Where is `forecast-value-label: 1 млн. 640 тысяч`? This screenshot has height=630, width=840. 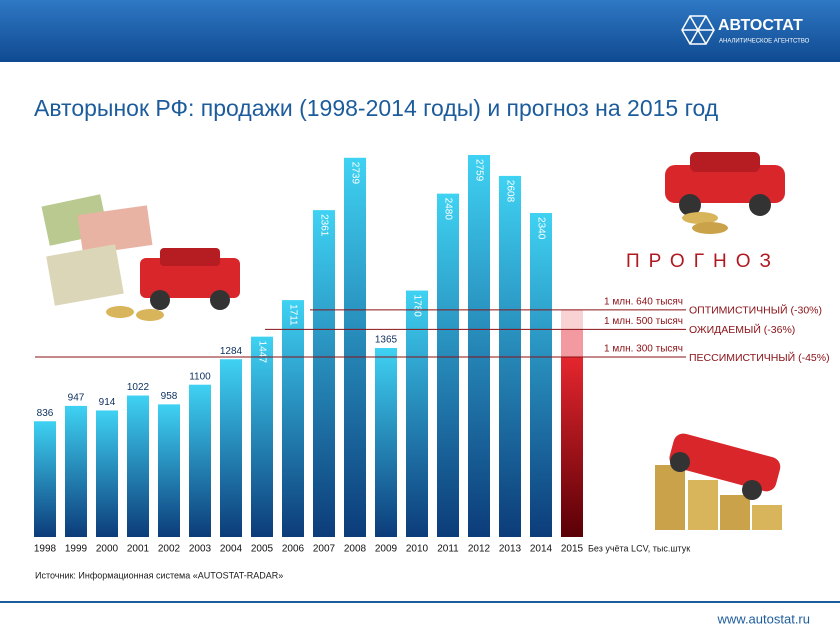 forecast-value-label: 1 млн. 640 тысяч is located at coordinates (643, 302).